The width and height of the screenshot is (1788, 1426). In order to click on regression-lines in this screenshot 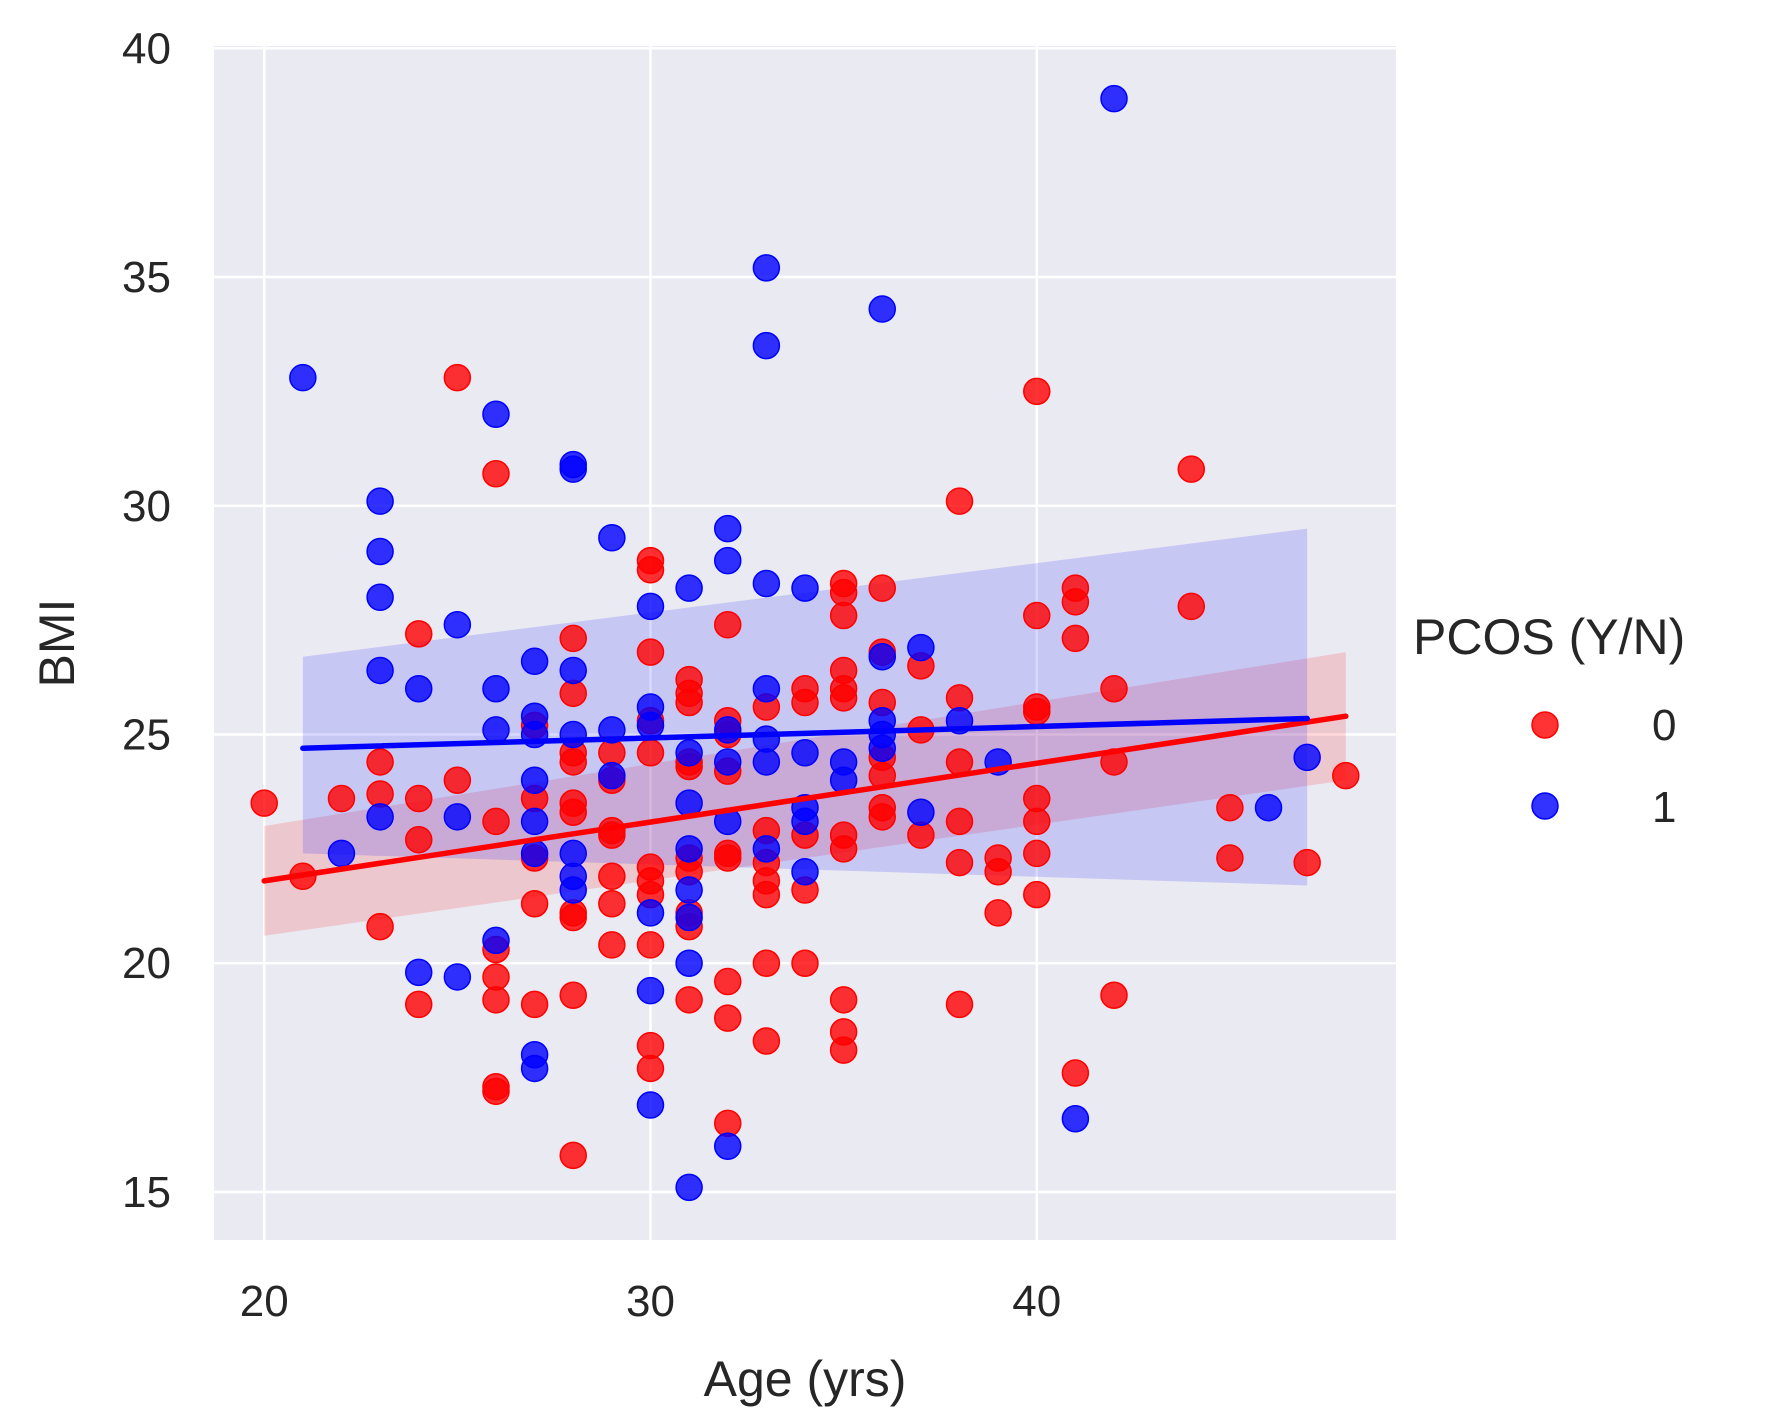, I will do `click(805, 798)`.